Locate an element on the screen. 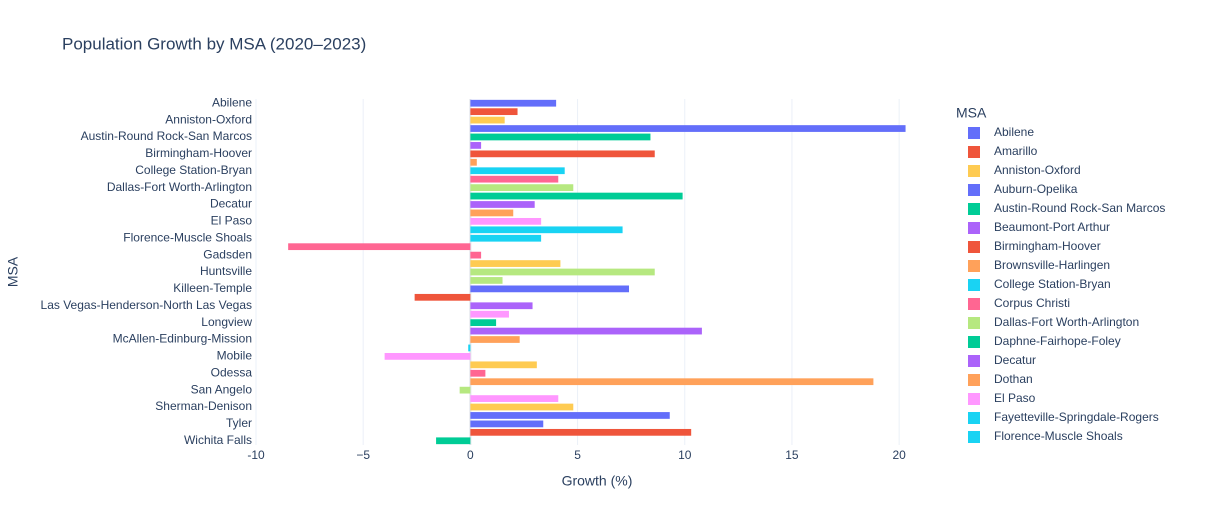 The image size is (1227, 525). legend-label: Abilene is located at coordinates (1014, 132).